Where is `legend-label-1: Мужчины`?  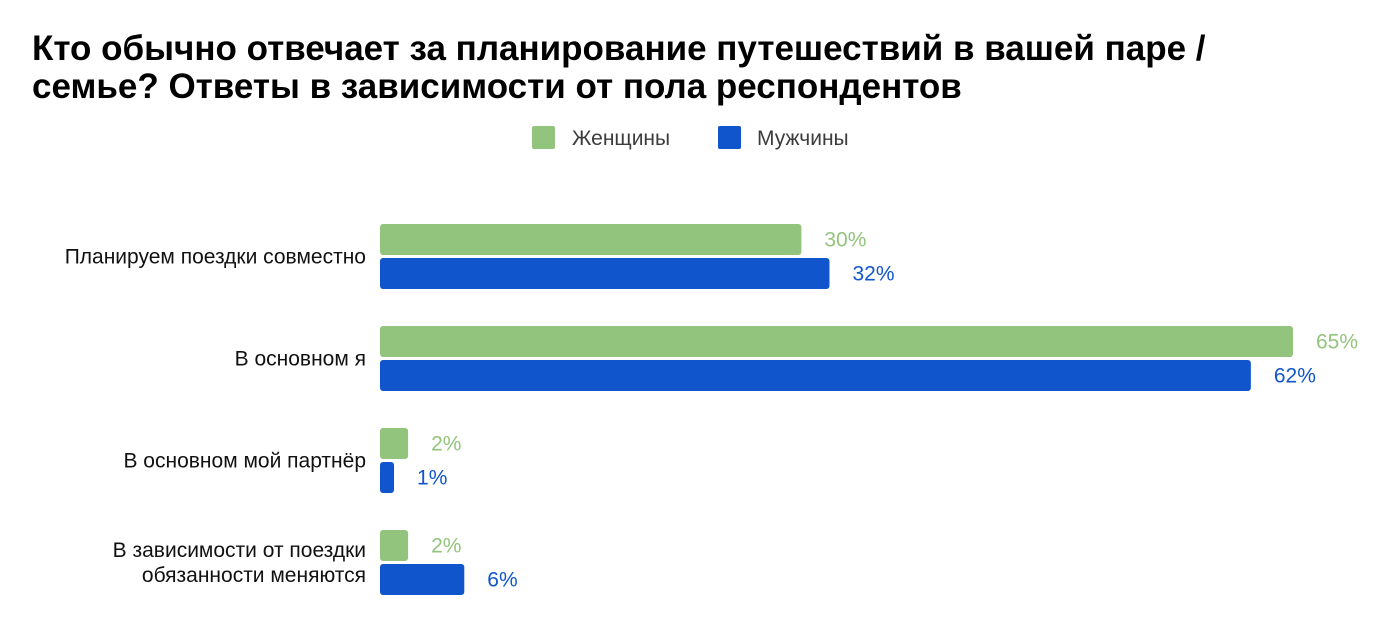
legend-label-1: Мужчины is located at coordinates (803, 138).